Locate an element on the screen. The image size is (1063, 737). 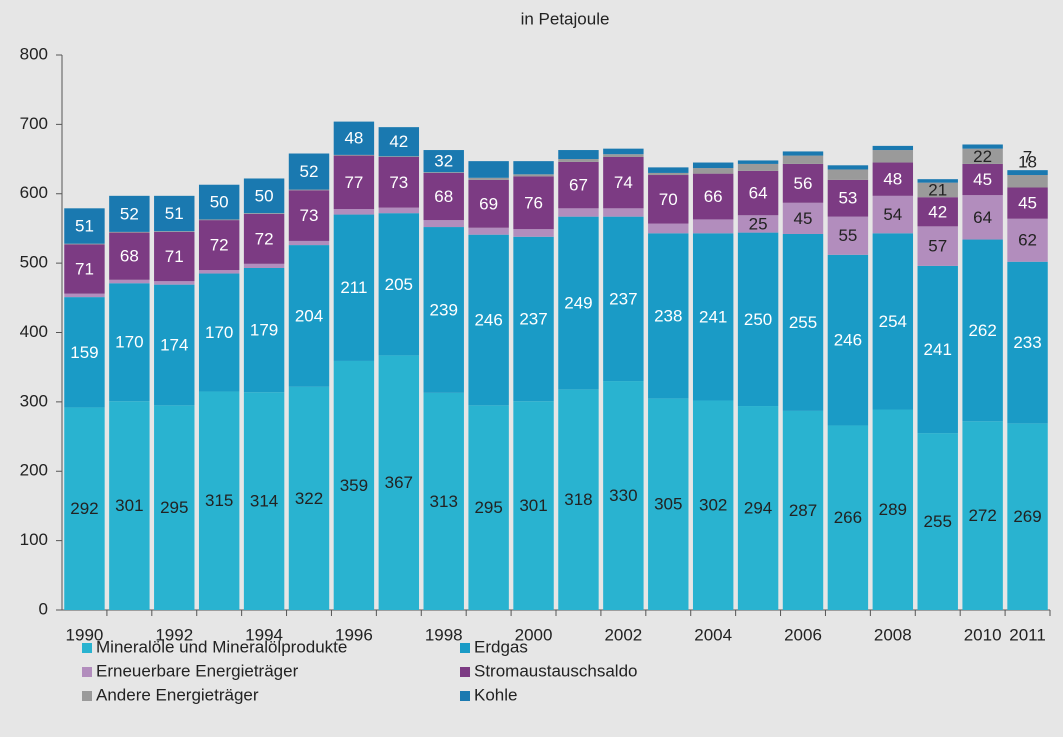
x-tick-label: 2004 is located at coordinates (713, 634).